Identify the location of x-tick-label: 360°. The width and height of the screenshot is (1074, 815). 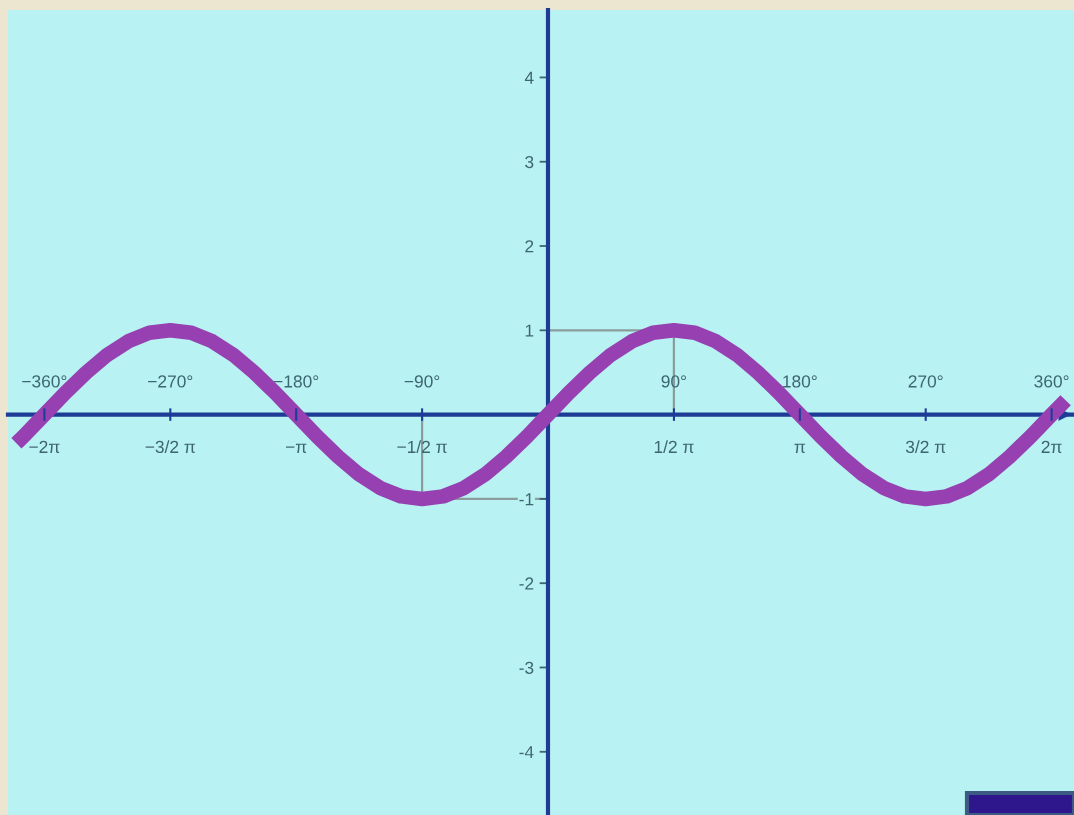
(1051, 381).